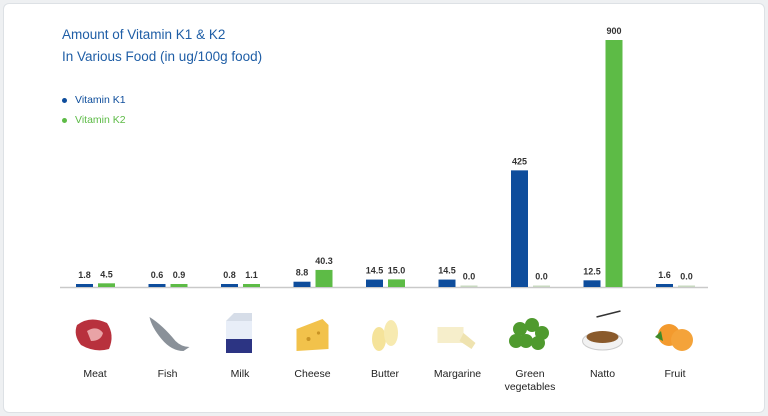 The width and height of the screenshot is (768, 416). I want to click on natto-icon, so click(602, 330).